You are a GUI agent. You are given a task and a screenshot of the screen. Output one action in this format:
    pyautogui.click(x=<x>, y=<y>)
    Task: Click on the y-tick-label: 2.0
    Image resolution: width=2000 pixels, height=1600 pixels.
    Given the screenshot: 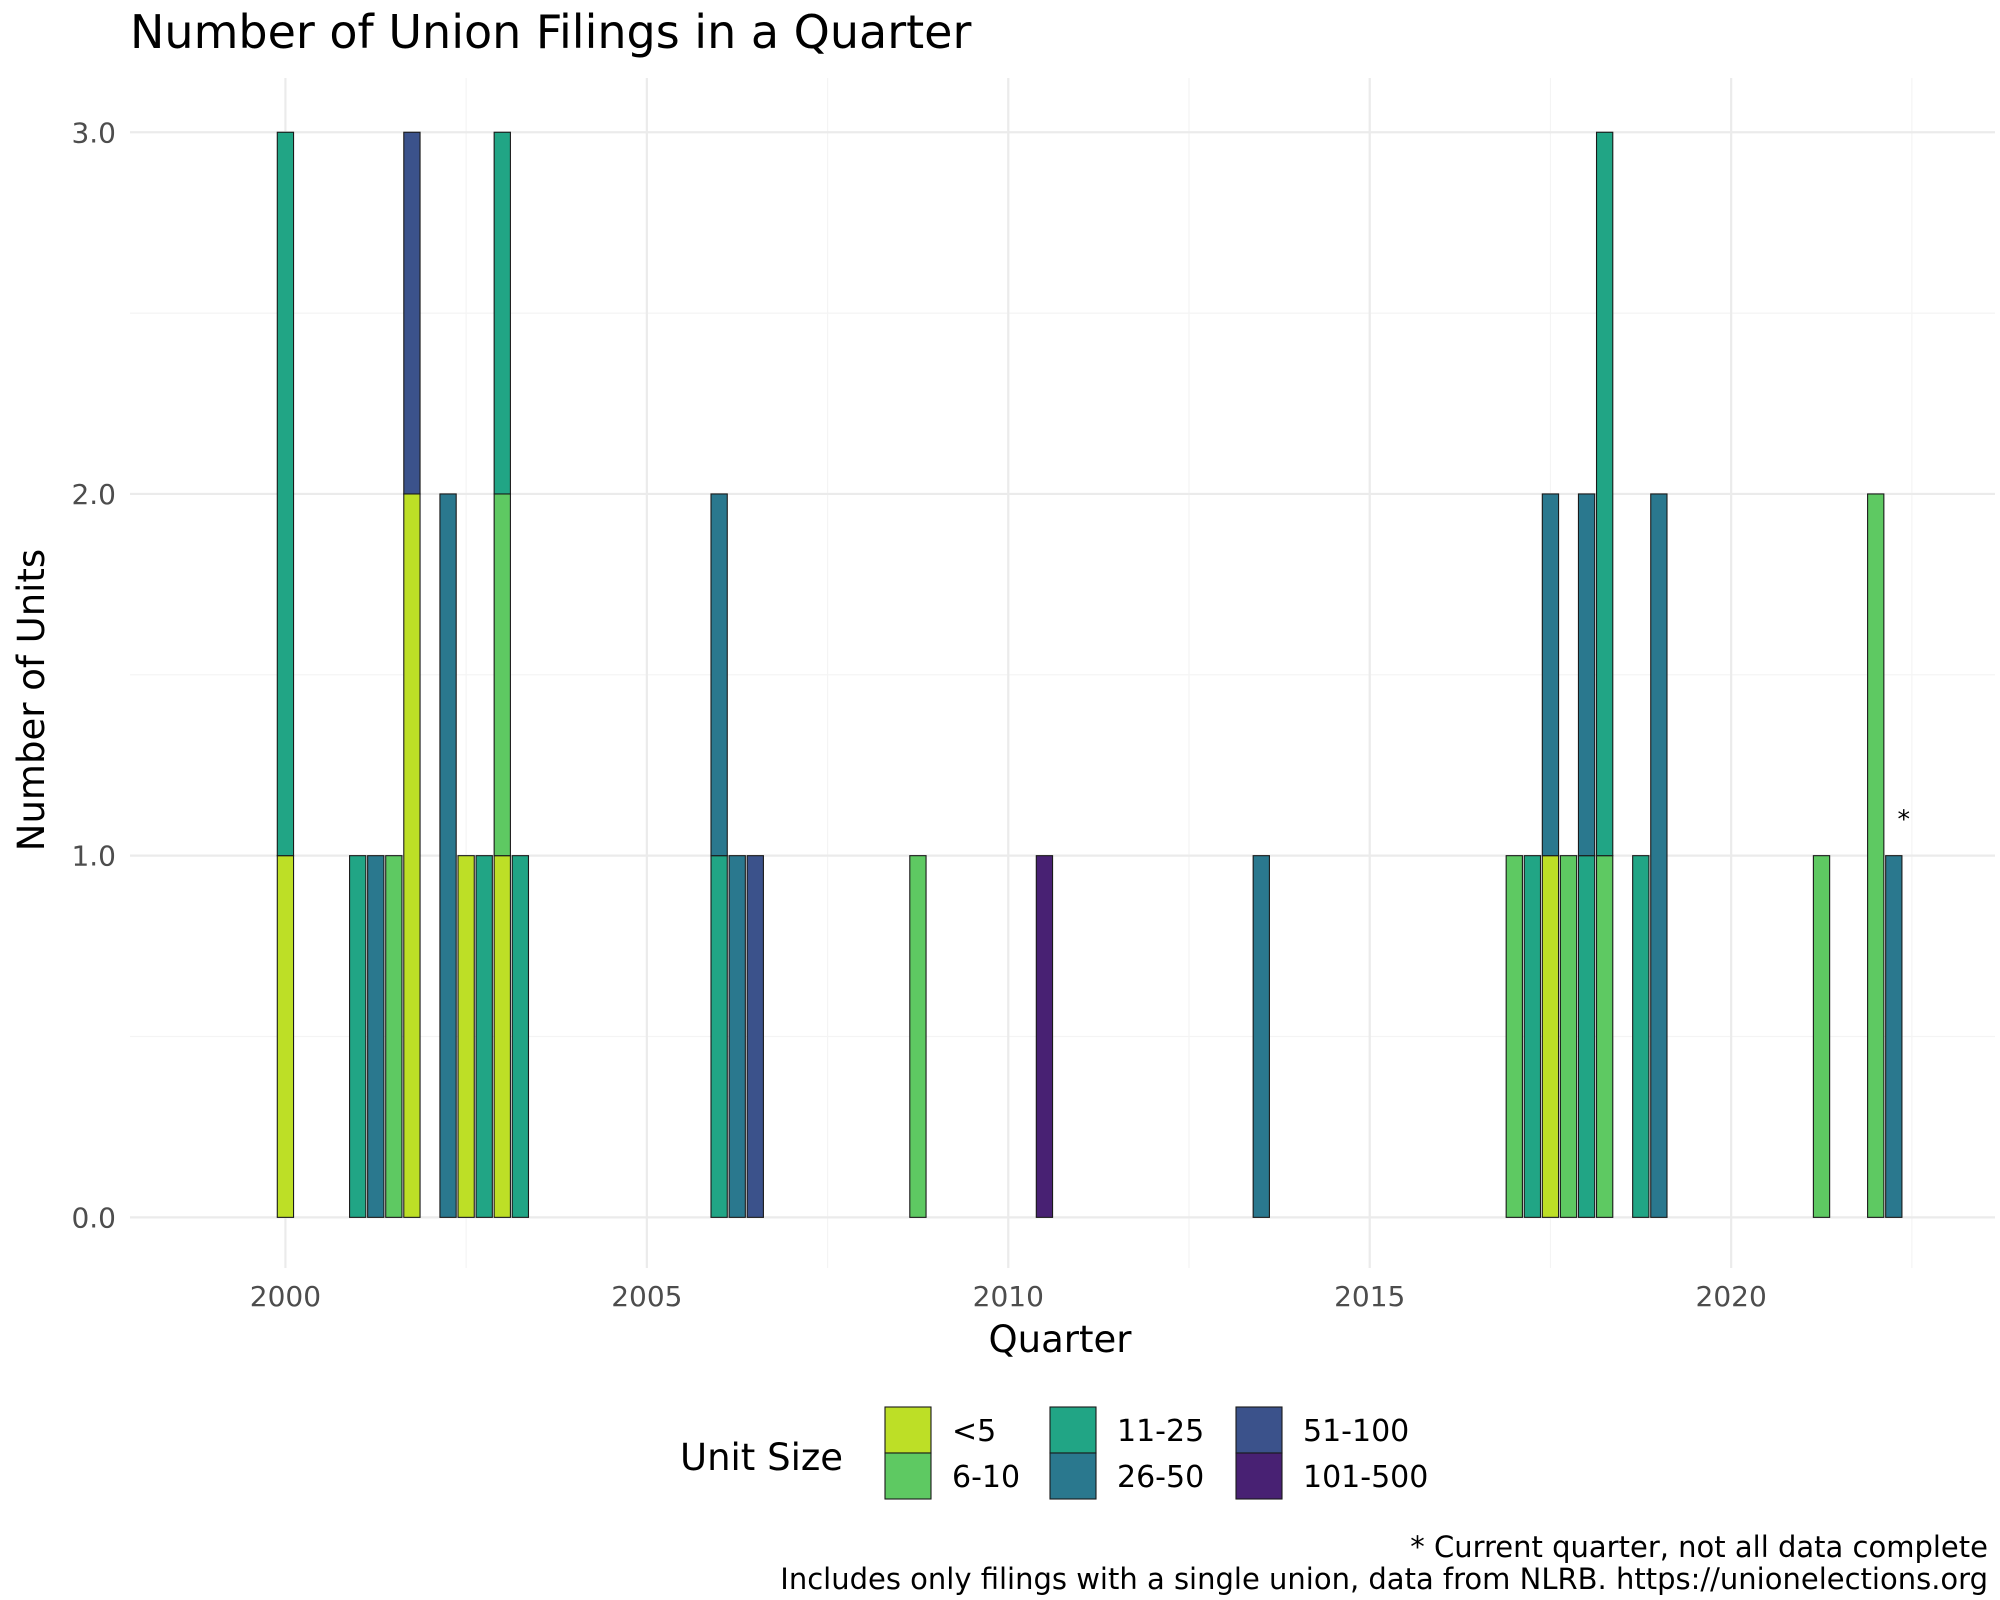 What is the action you would take?
    pyautogui.click(x=93, y=494)
    